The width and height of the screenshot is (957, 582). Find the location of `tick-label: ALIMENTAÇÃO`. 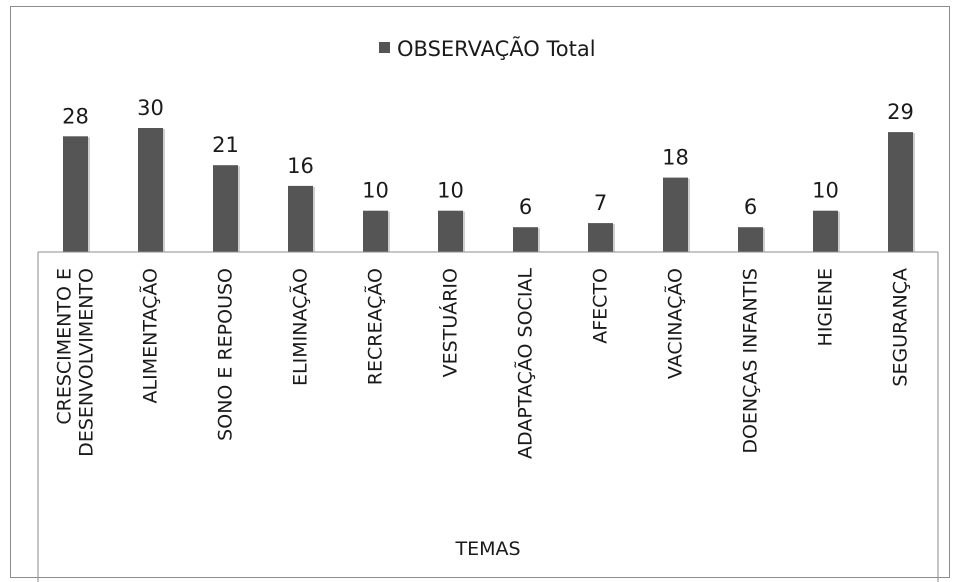

tick-label: ALIMENTAÇÃO is located at coordinates (150, 335).